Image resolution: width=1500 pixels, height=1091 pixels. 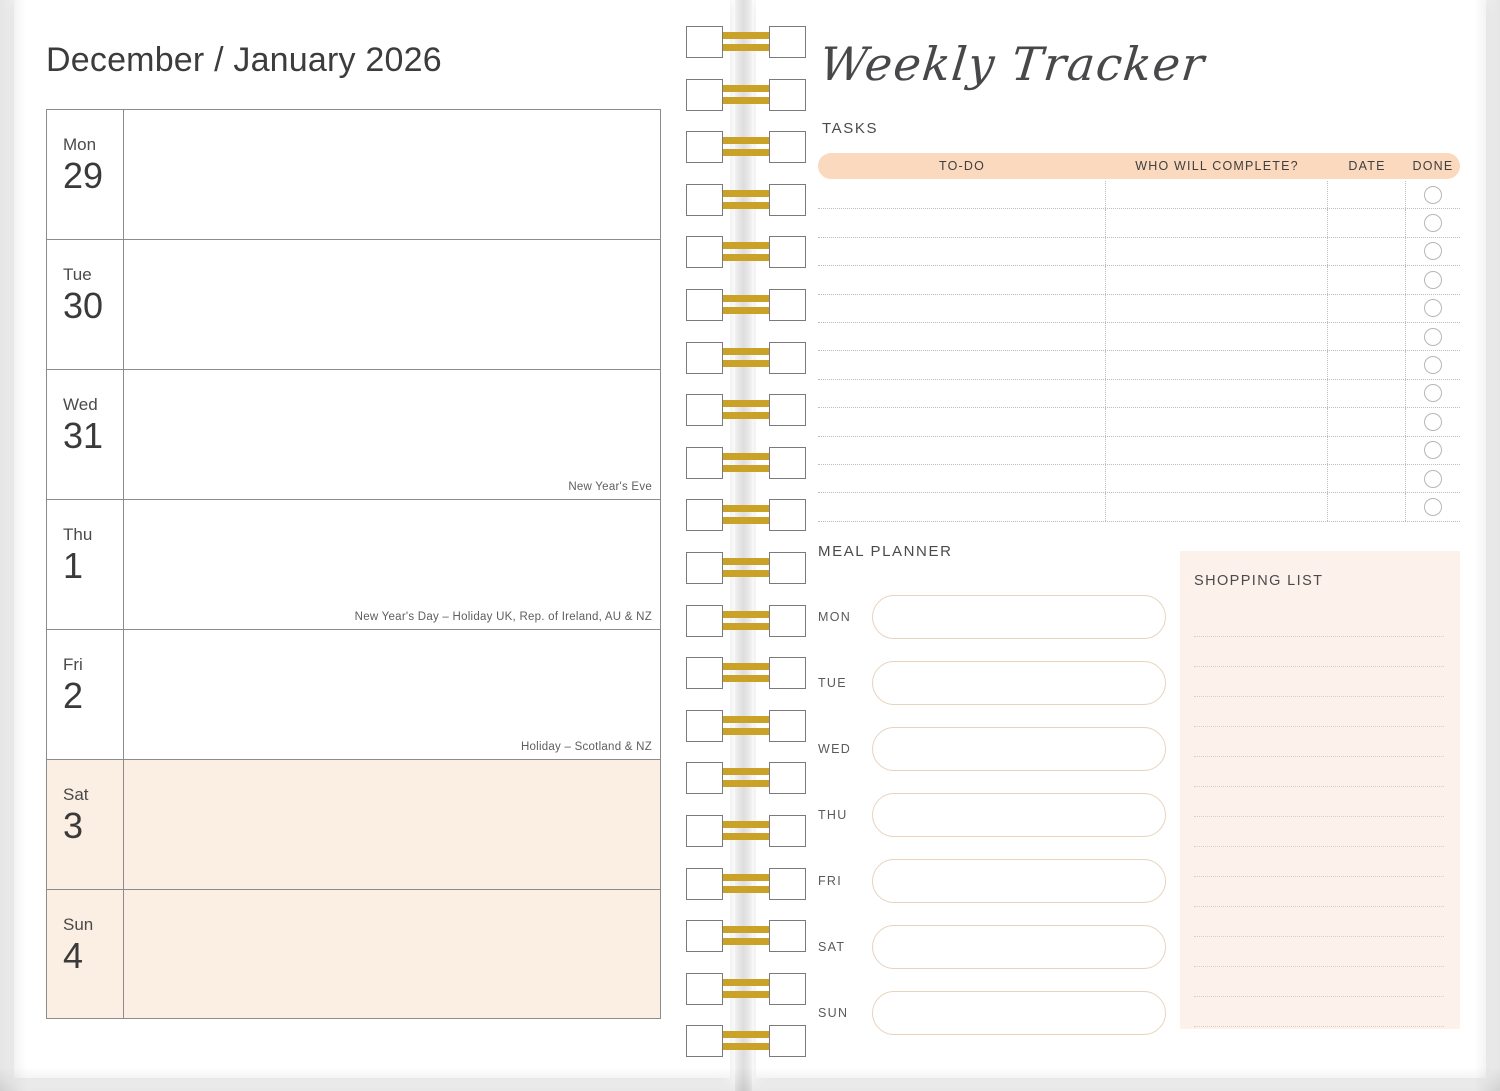 I want to click on day-row-mon: Mon 29, so click(x=353, y=175).